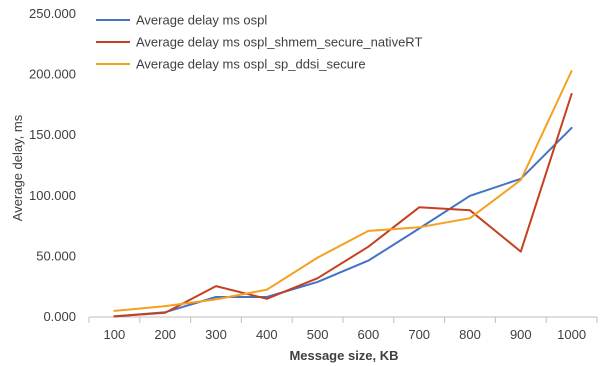 The width and height of the screenshot is (608, 366). Describe the element at coordinates (318, 334) in the screenshot. I see `x-tick-label: 500` at that location.